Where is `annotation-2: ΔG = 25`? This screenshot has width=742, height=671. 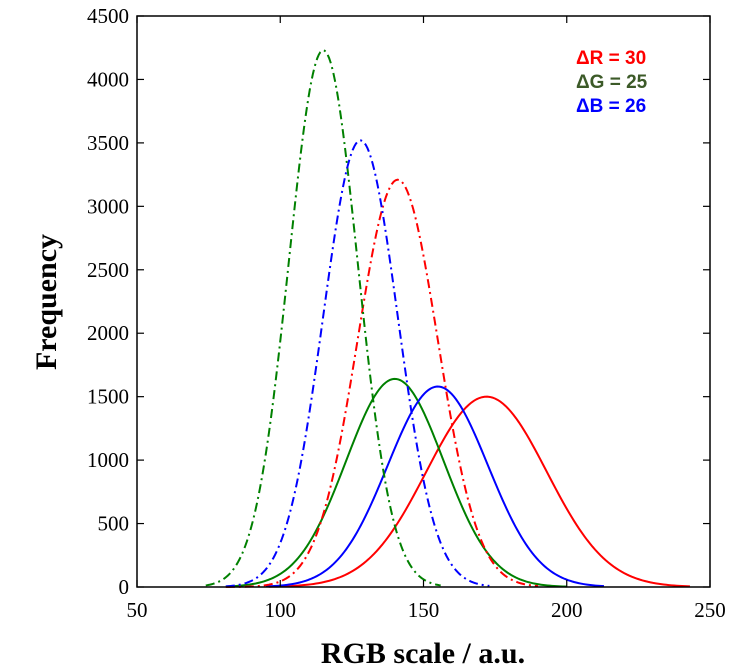 annotation-2: ΔG = 25 is located at coordinates (612, 82).